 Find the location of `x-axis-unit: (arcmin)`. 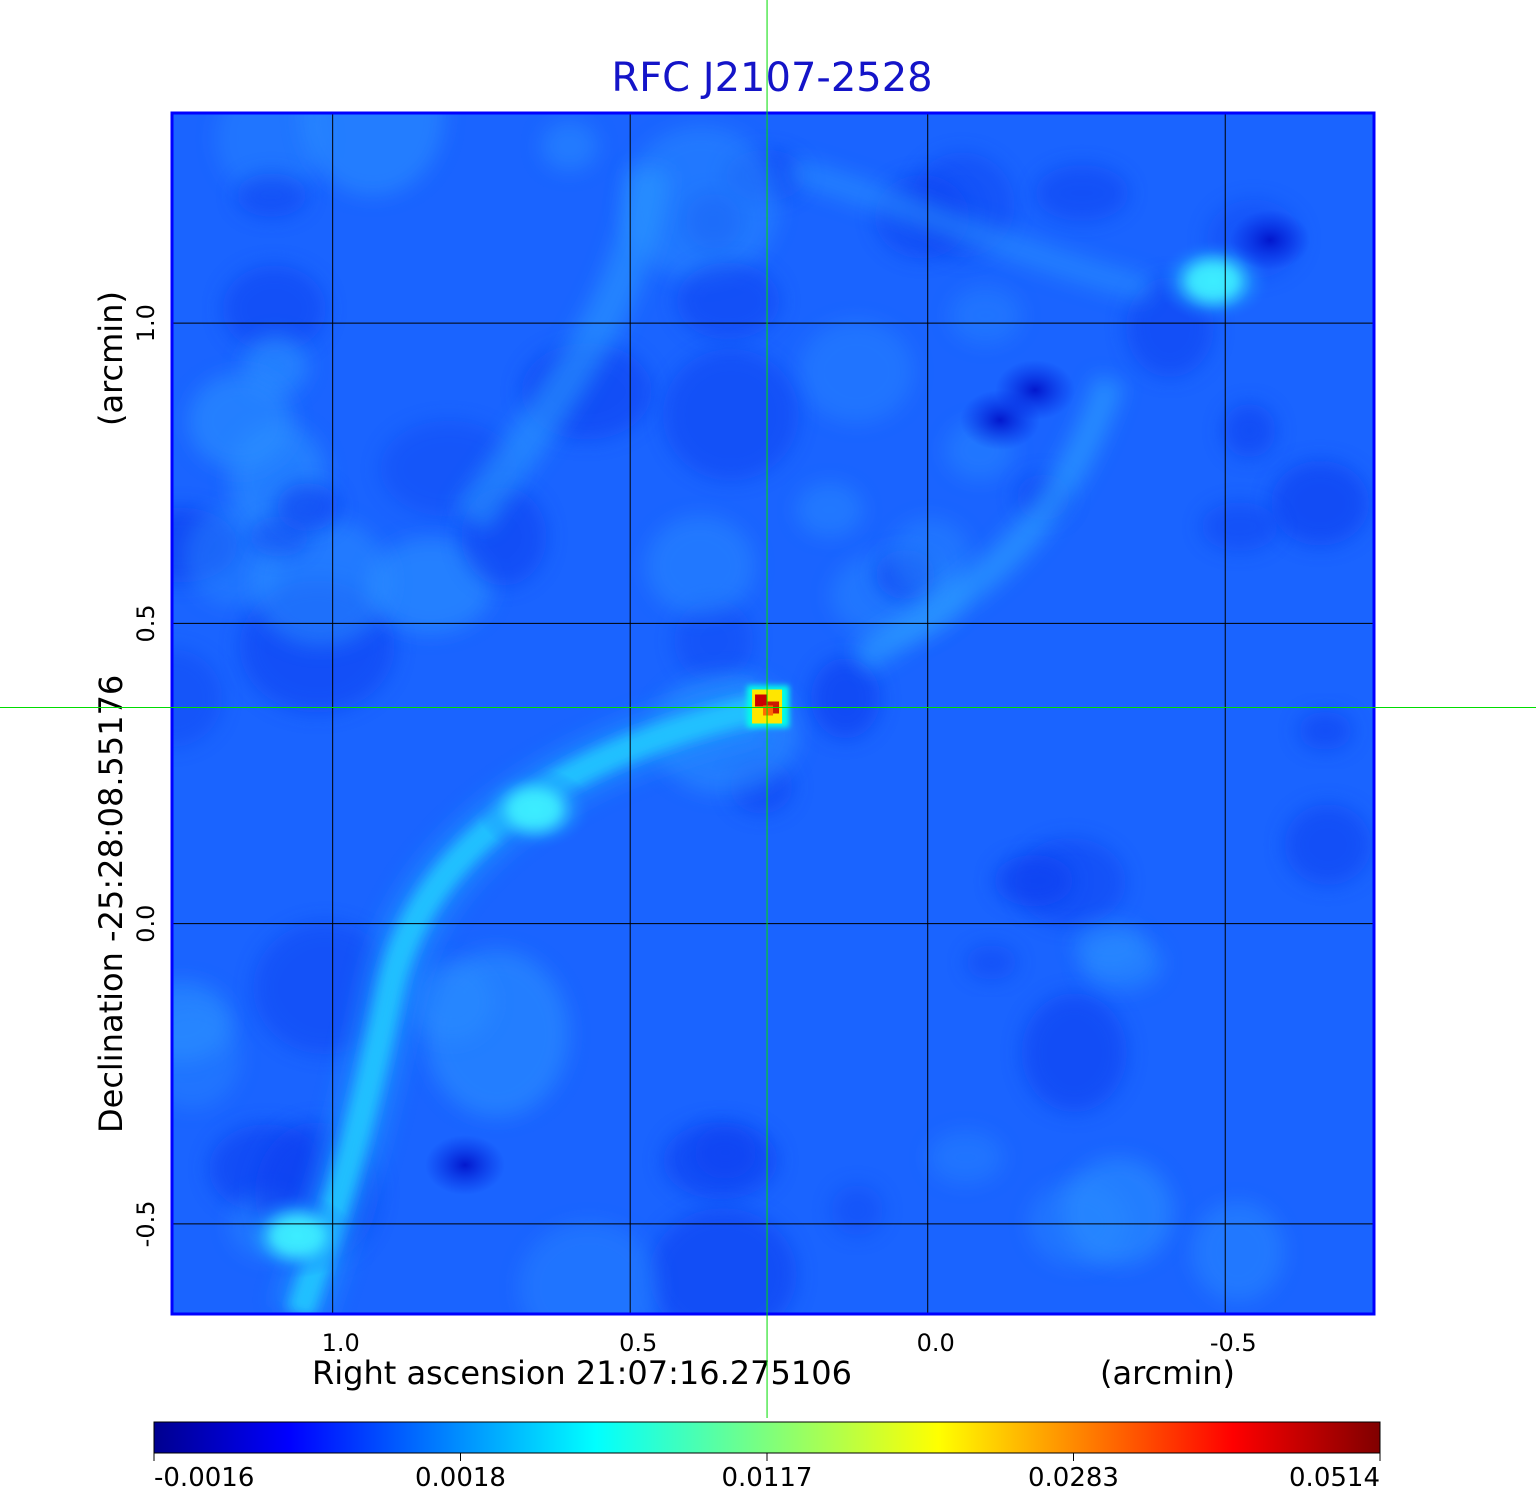

x-axis-unit: (arcmin) is located at coordinates (1167, 1373).